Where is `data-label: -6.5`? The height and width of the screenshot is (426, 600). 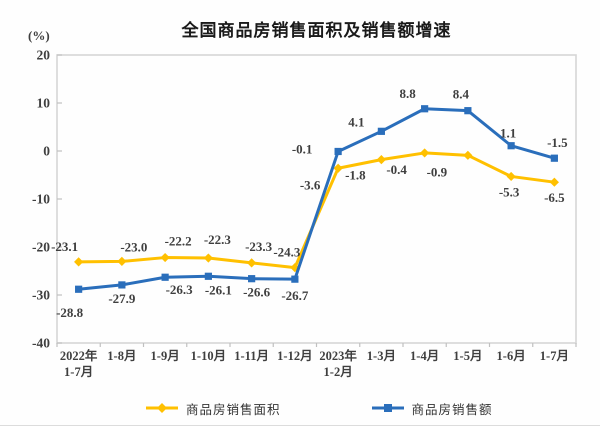
data-label: -6.5 is located at coordinates (554, 197).